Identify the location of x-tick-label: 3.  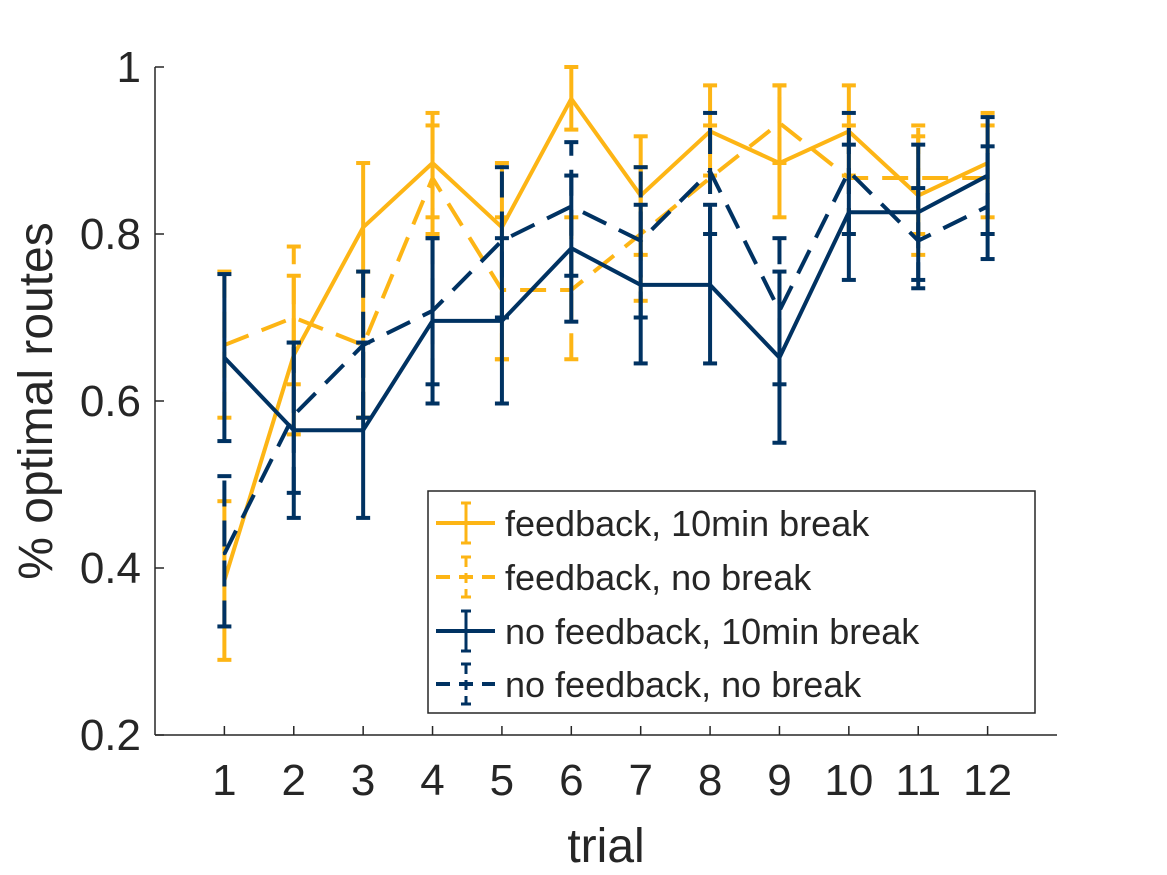
(363, 780).